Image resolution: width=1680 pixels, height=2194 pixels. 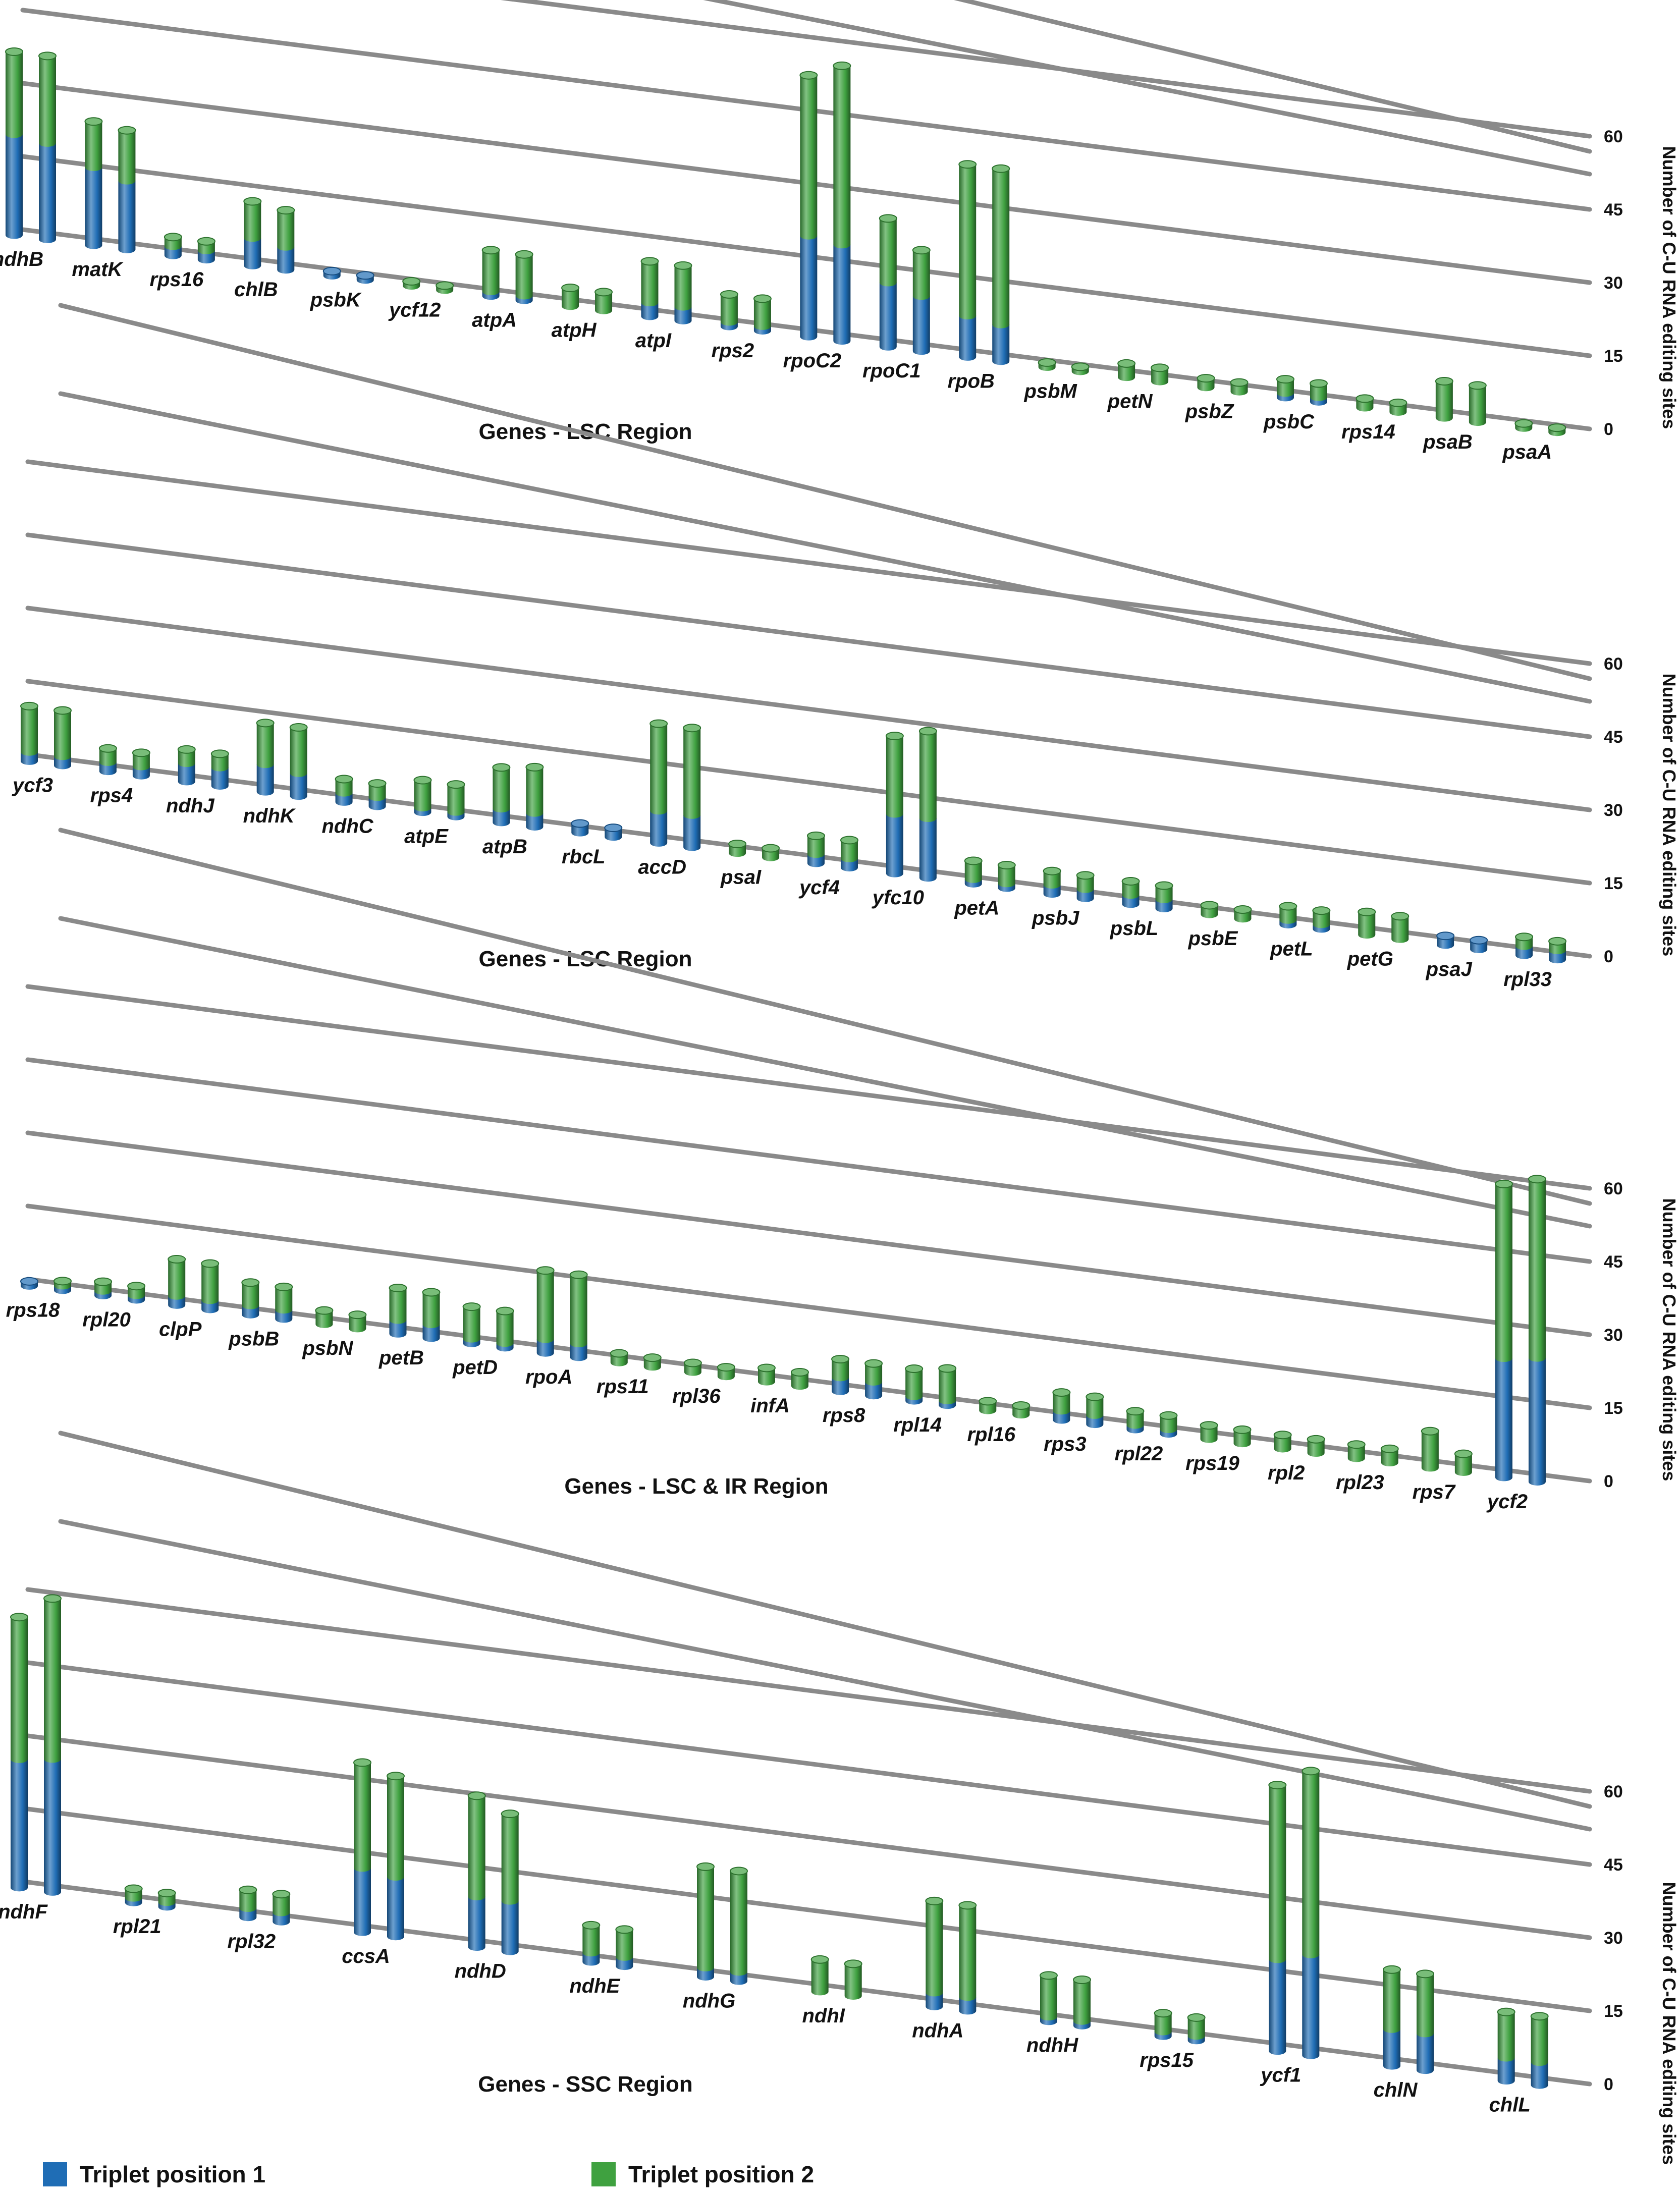 What do you see at coordinates (1049, 1996) in the screenshot?
I see `bar-ndhH-1-pos2` at bounding box center [1049, 1996].